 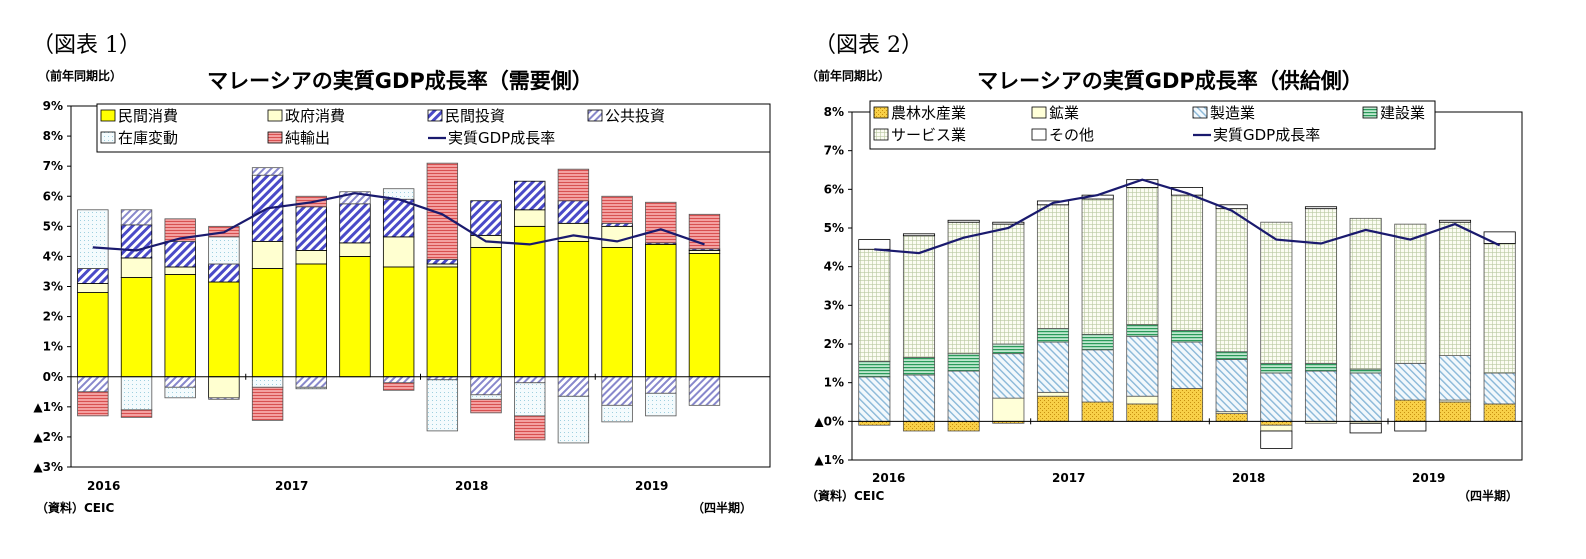 What do you see at coordinates (834, 189) in the screenshot?
I see `y-tick-label: 6%` at bounding box center [834, 189].